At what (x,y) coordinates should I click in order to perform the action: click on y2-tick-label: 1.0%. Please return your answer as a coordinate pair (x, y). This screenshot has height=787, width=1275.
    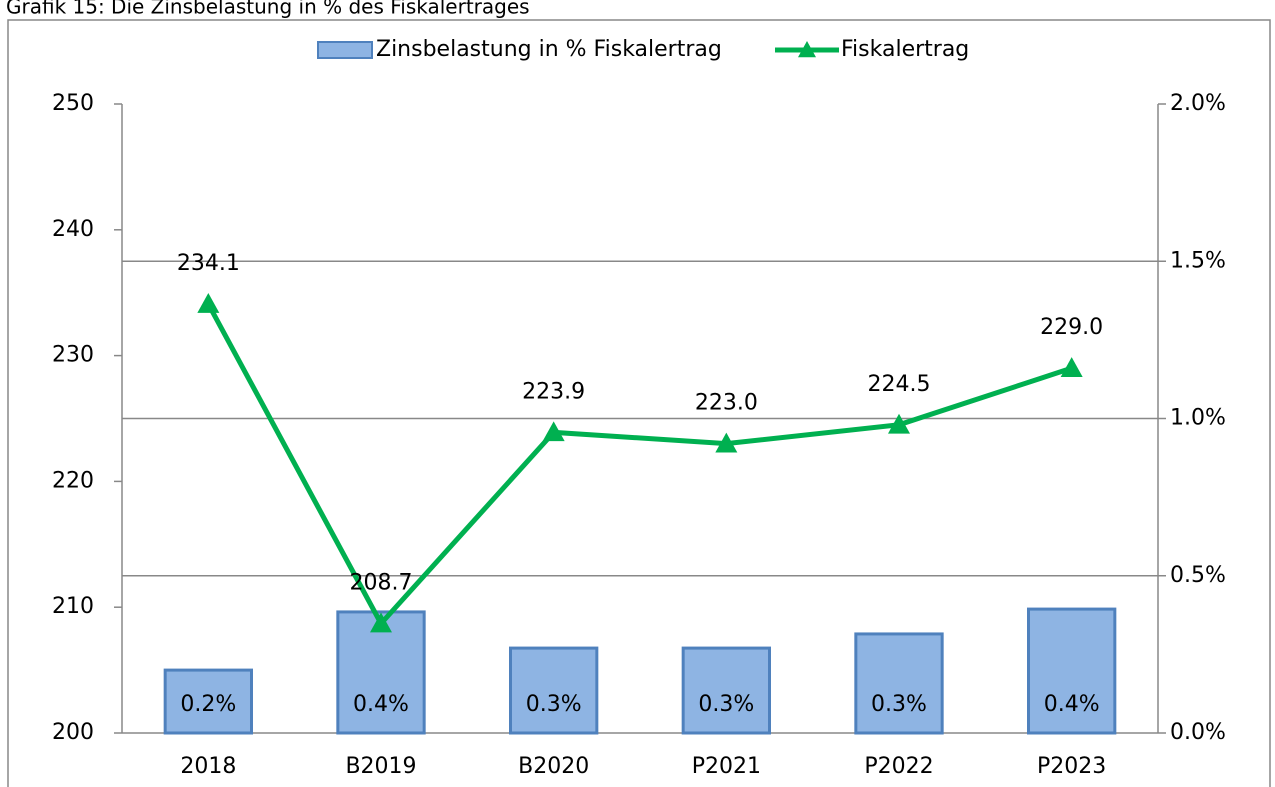
    Looking at the image, I should click on (1198, 418).